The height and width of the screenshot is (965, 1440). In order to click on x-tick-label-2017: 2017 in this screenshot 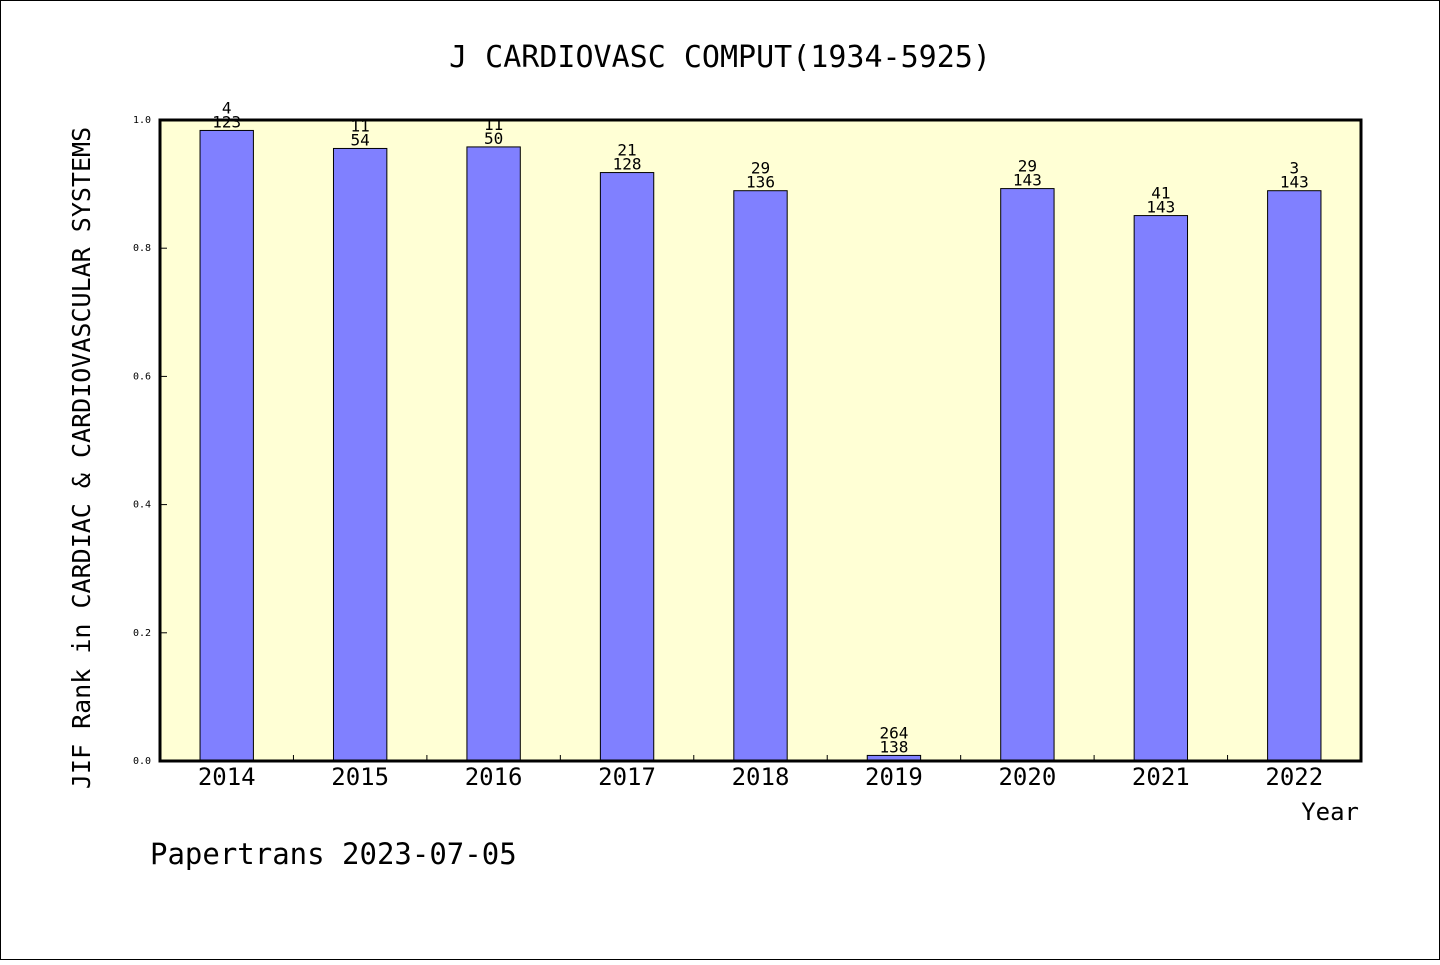, I will do `click(627, 777)`.